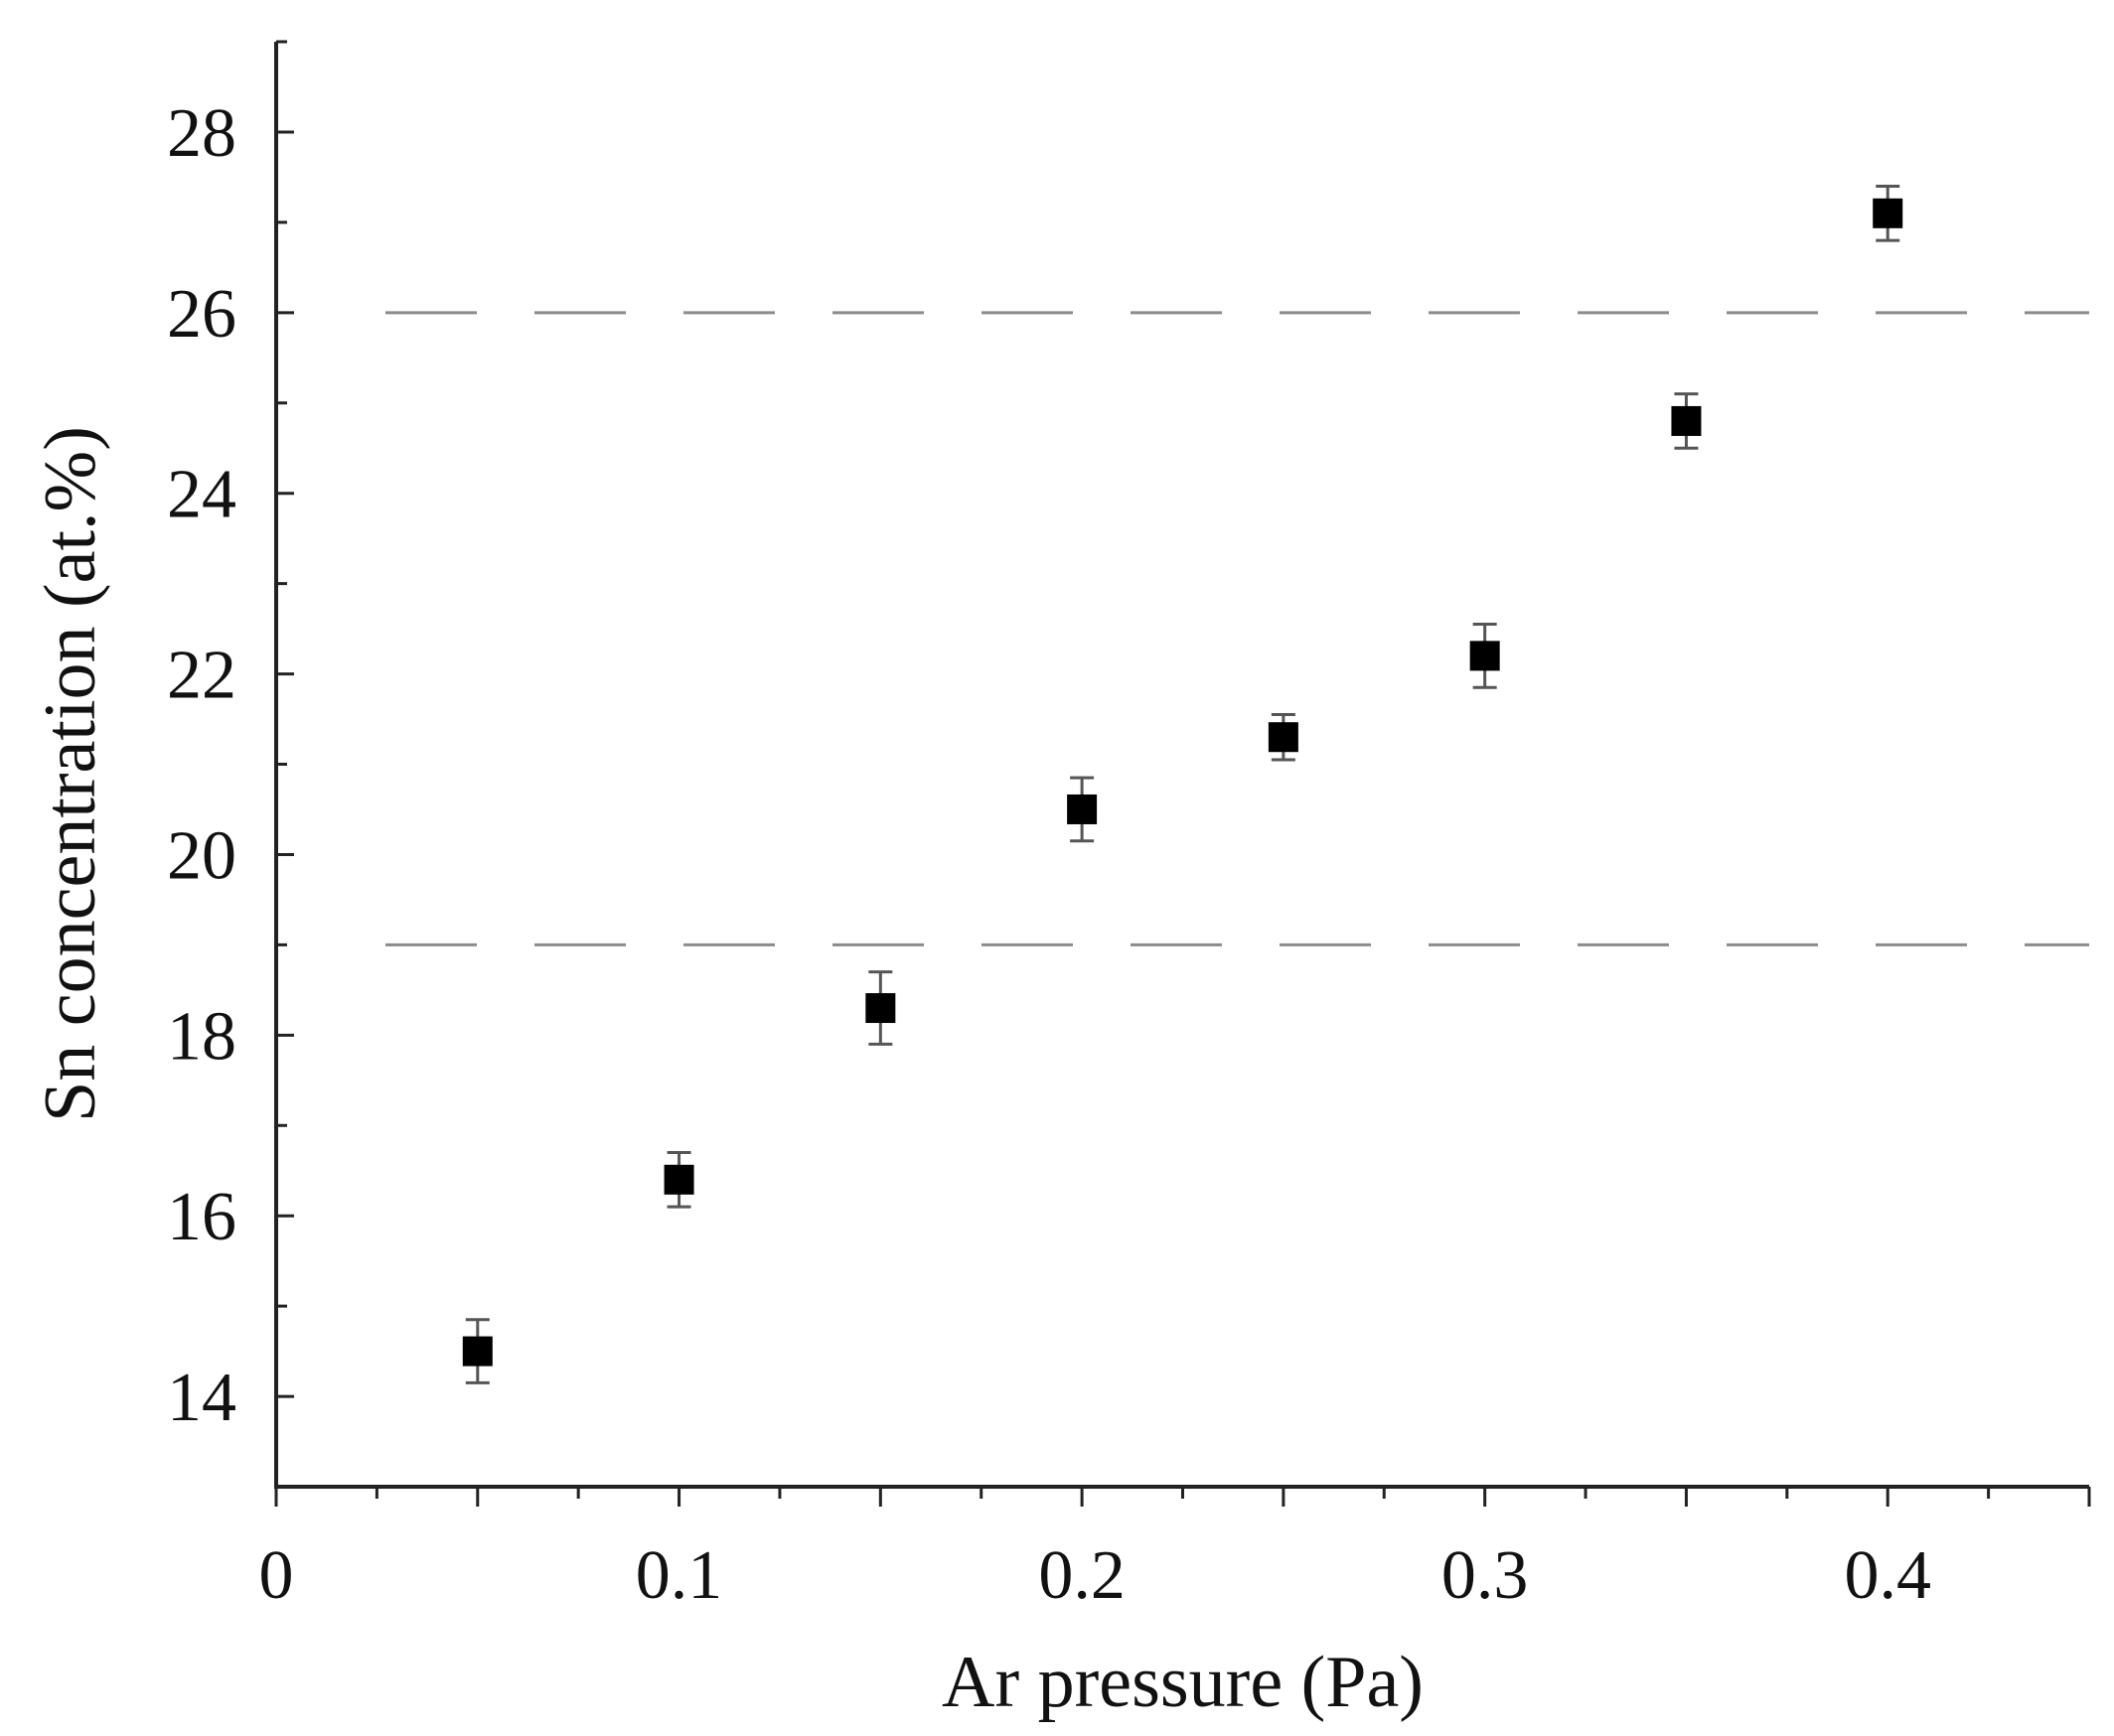 The height and width of the screenshot is (1736, 2114). I want to click on y-ticks: 14 16 18 20 22 24 26 28, so click(230, 764).